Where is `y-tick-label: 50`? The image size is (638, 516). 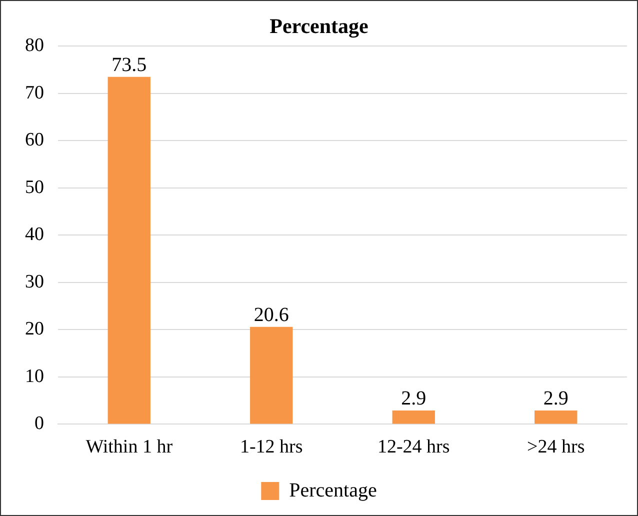 y-tick-label: 50 is located at coordinates (34, 187).